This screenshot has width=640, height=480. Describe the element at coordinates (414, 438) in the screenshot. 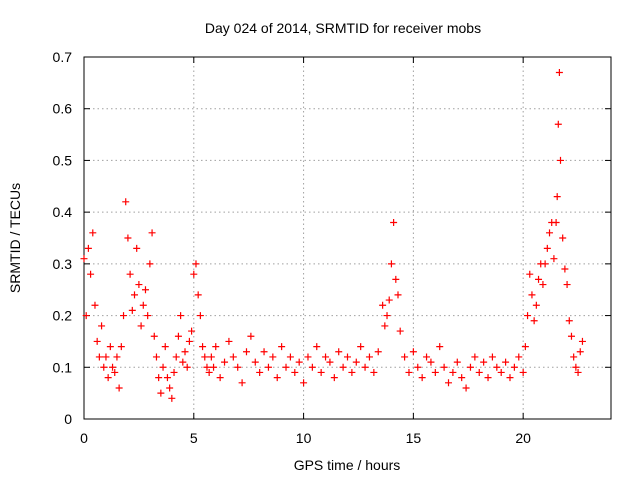

I see `x-tick-label: 15` at that location.